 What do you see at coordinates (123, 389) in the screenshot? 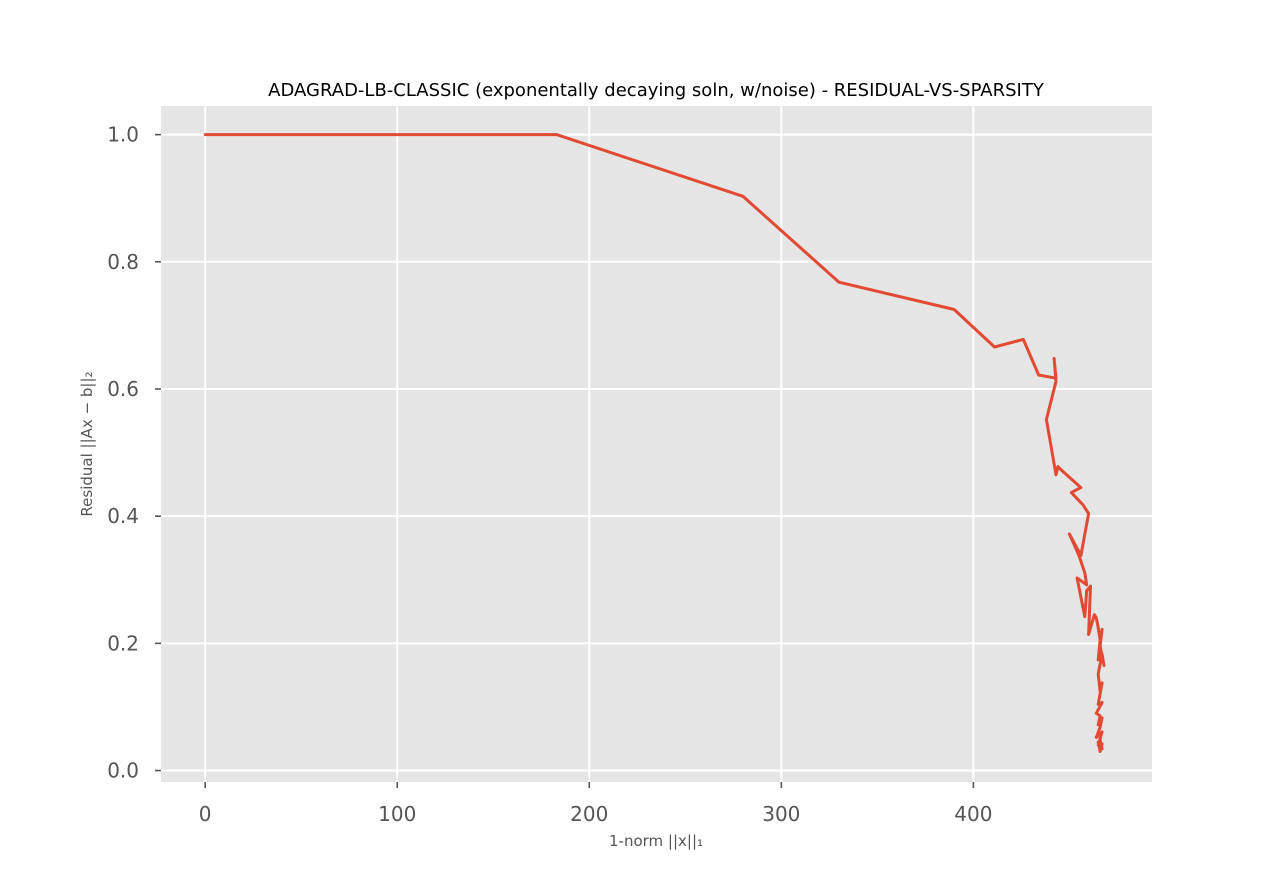
I see `y-tick-label: 0.6` at bounding box center [123, 389].